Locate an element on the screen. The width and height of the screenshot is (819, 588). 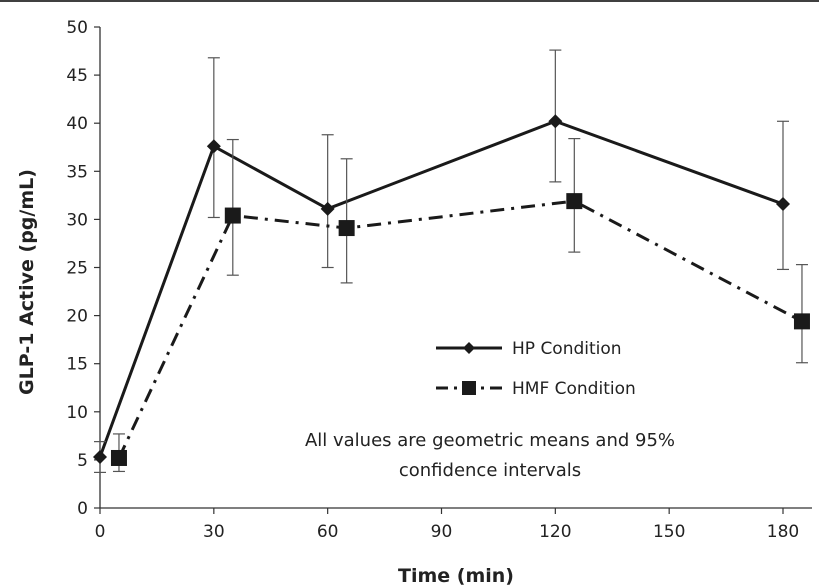
y-tick-label: 20 is located at coordinates (77, 317).